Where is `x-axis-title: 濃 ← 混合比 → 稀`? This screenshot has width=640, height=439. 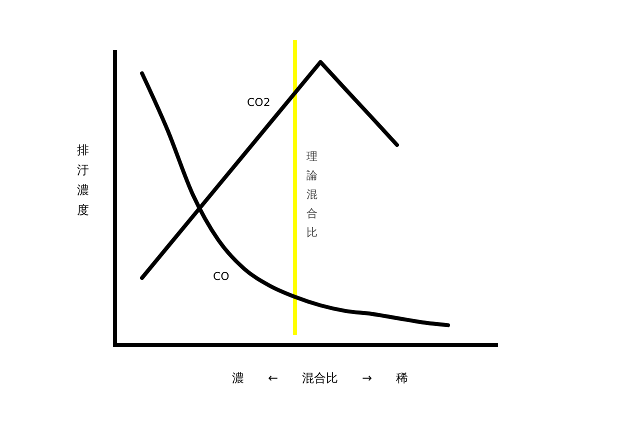
x-axis-title: 濃 ← 混合比 → 稀 is located at coordinates (320, 378).